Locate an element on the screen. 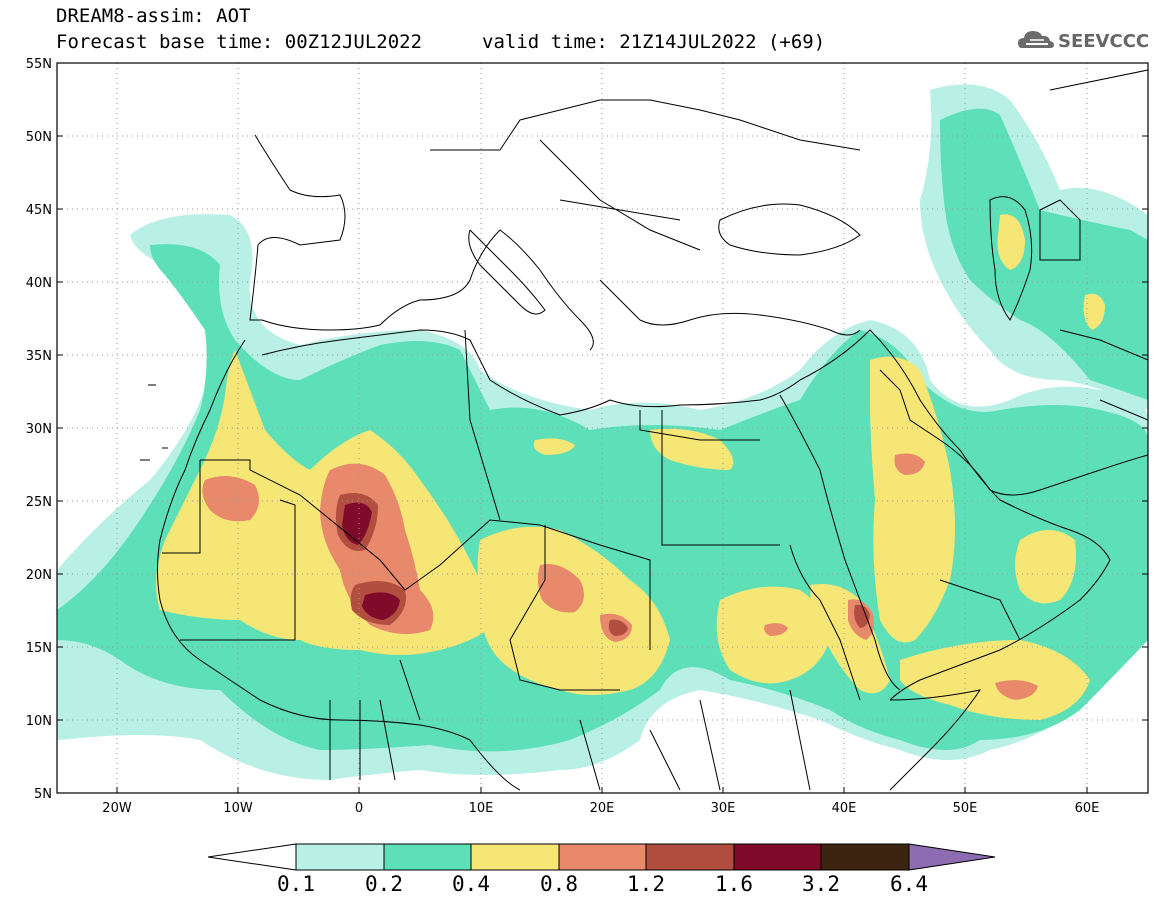 This screenshot has width=1165, height=905. colorbar-label: 0.8 is located at coordinates (559, 884).